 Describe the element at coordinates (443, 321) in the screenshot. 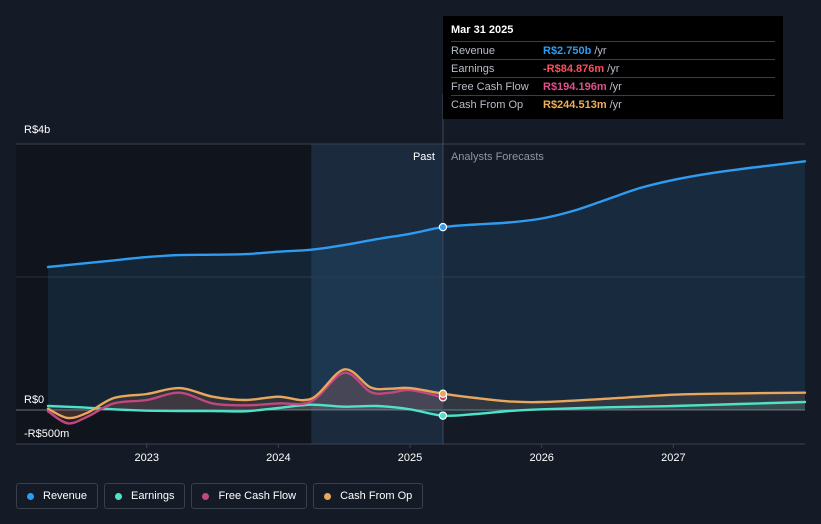

I see `hover-dots` at that location.